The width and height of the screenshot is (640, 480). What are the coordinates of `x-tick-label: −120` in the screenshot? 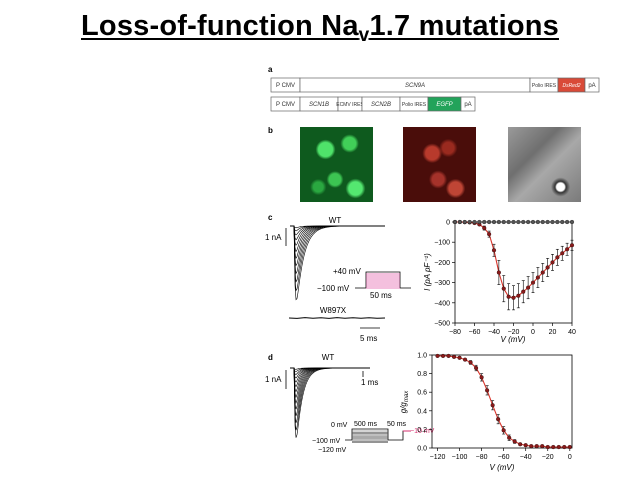 It's located at (438, 457).